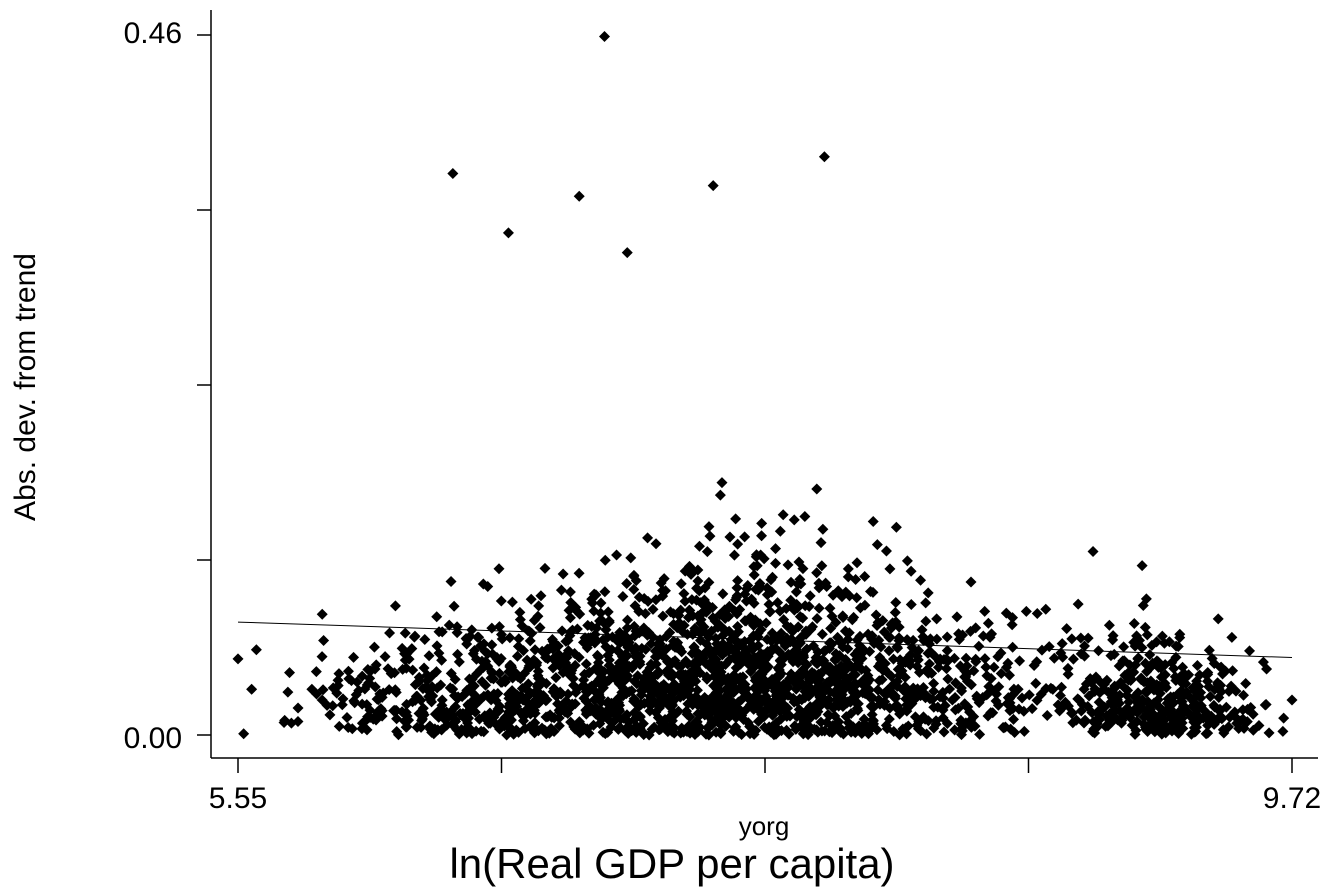 The height and width of the screenshot is (893, 1340). Describe the element at coordinates (671, 863) in the screenshot. I see `x-axis-title: ln(Real GDP per capita)` at that location.